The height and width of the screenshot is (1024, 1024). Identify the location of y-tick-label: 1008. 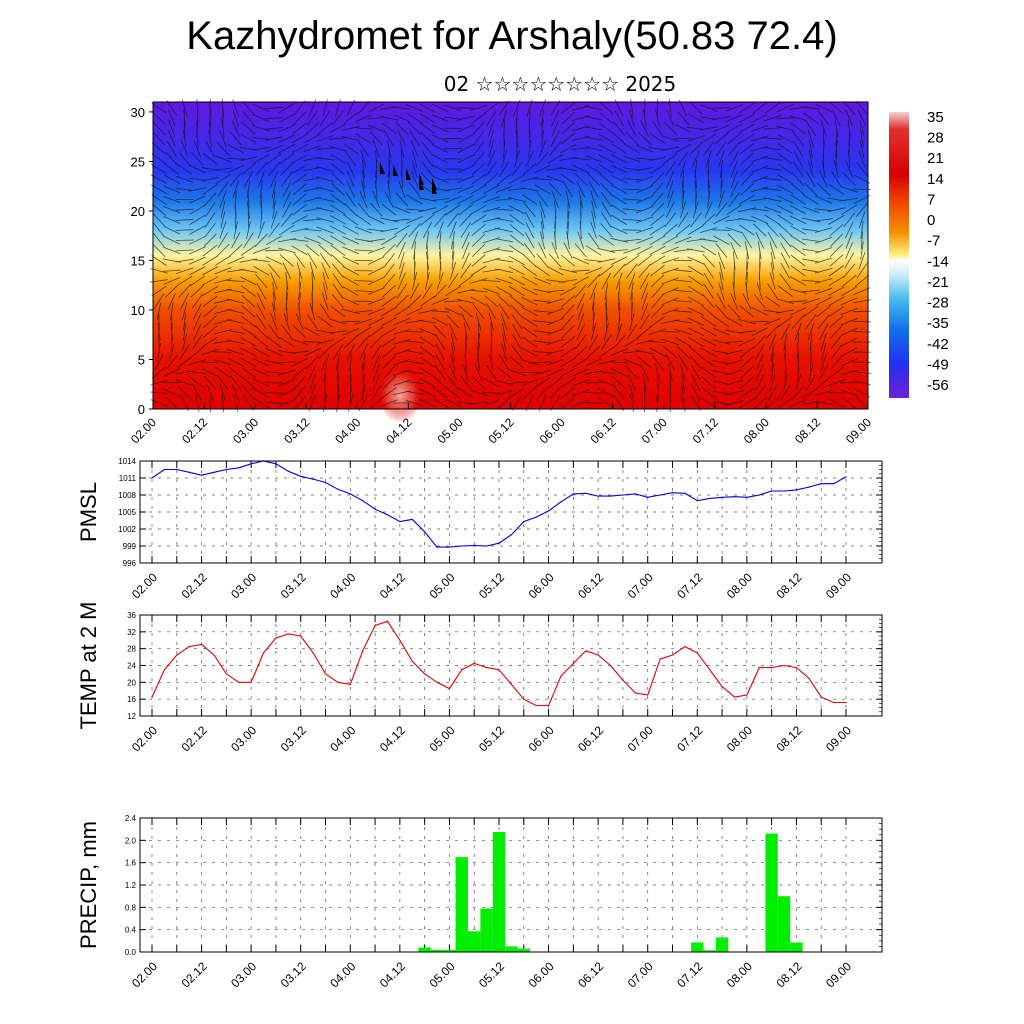
(127, 495).